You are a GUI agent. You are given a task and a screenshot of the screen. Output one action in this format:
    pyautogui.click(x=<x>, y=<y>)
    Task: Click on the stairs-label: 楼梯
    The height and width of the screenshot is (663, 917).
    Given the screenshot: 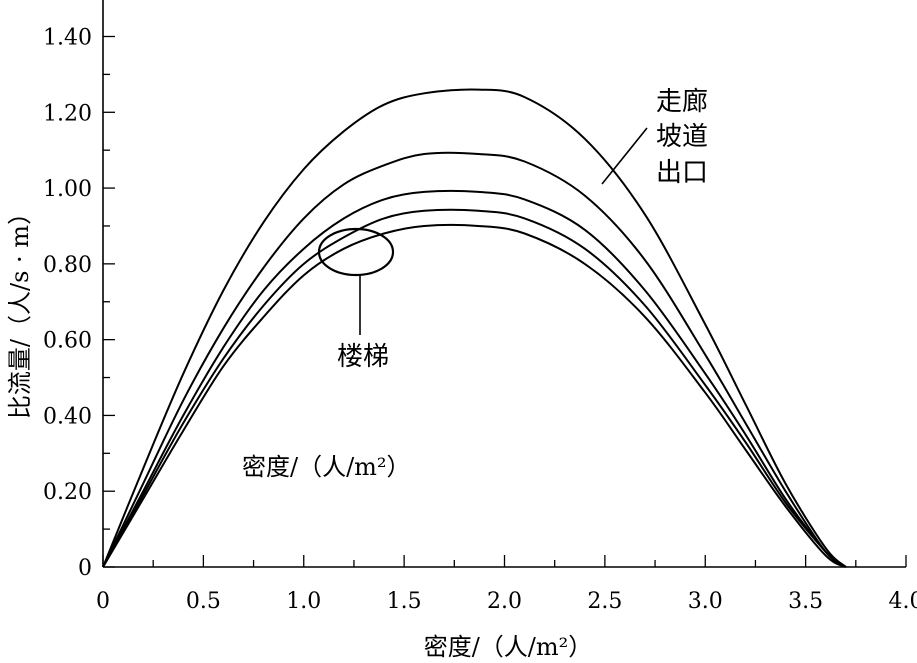 What is the action you would take?
    pyautogui.click(x=363, y=357)
    